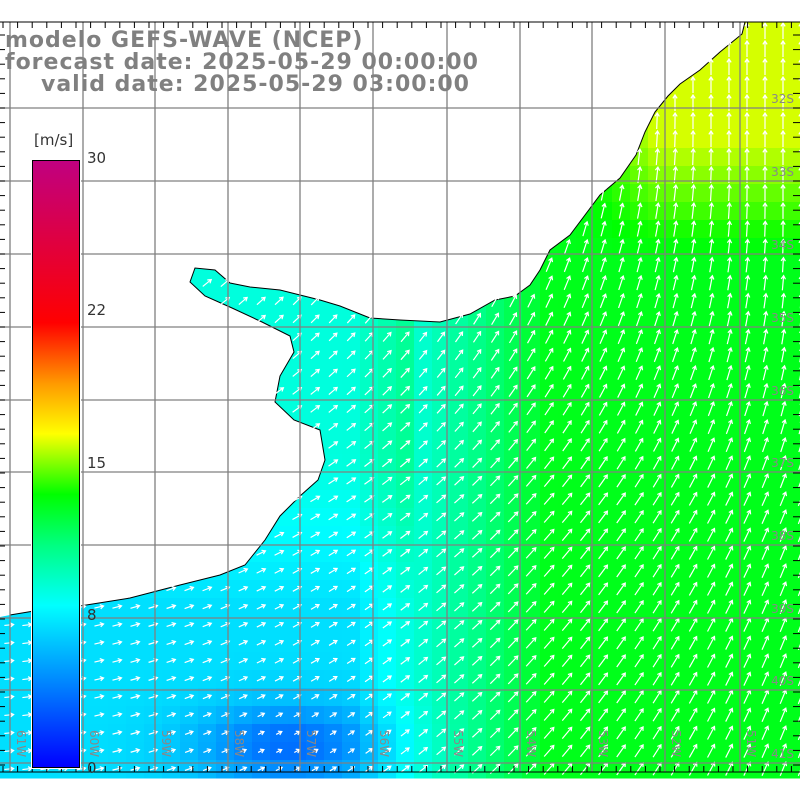 The width and height of the screenshot is (800, 800). What do you see at coordinates (782, 391) in the screenshot?
I see `latitude-label: 36S` at bounding box center [782, 391].